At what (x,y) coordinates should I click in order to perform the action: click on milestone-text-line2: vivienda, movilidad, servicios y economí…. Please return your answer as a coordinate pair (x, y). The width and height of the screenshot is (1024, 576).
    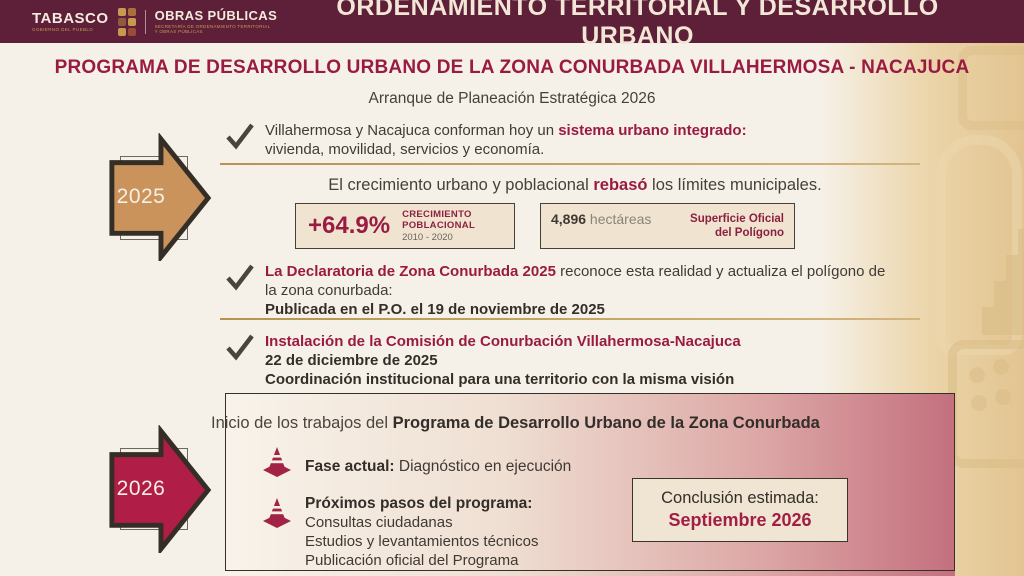
    Looking at the image, I should click on (405, 149).